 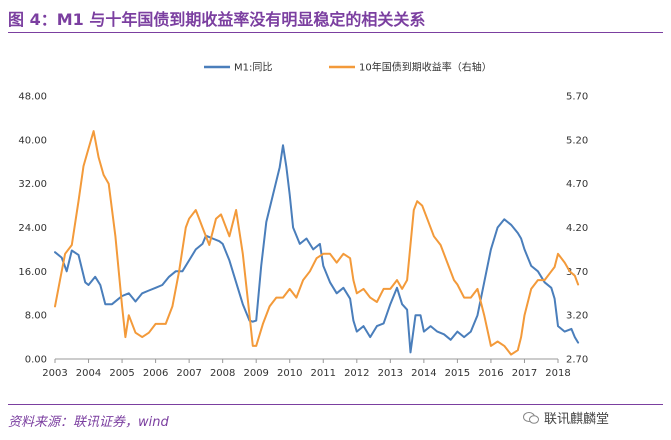 What do you see at coordinates (577, 184) in the screenshot?
I see `y-right-tick-label: 4.70` at bounding box center [577, 184].